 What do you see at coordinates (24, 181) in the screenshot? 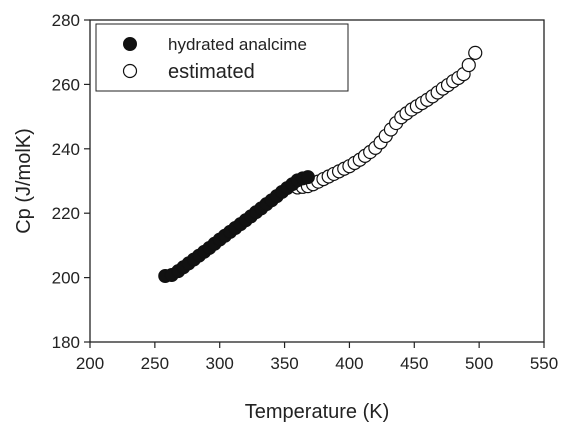
I see `y-axis-title: Cp (J/molK)` at bounding box center [24, 181].